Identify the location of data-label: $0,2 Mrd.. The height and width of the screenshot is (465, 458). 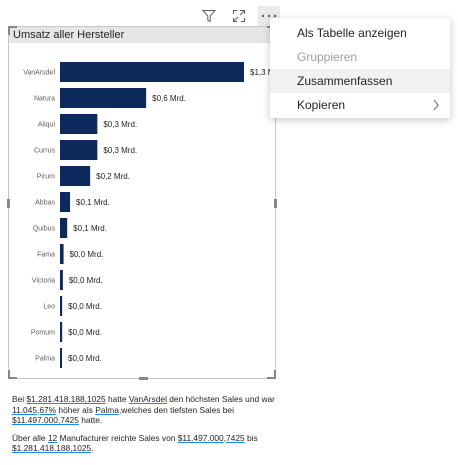
(113, 176).